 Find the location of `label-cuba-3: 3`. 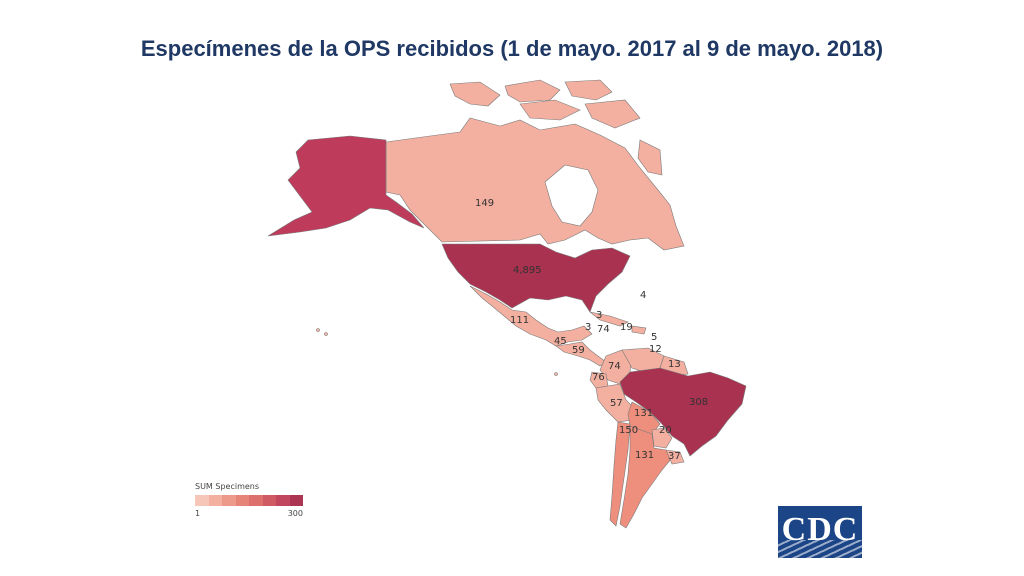

label-cuba-3: 3 is located at coordinates (599, 315).